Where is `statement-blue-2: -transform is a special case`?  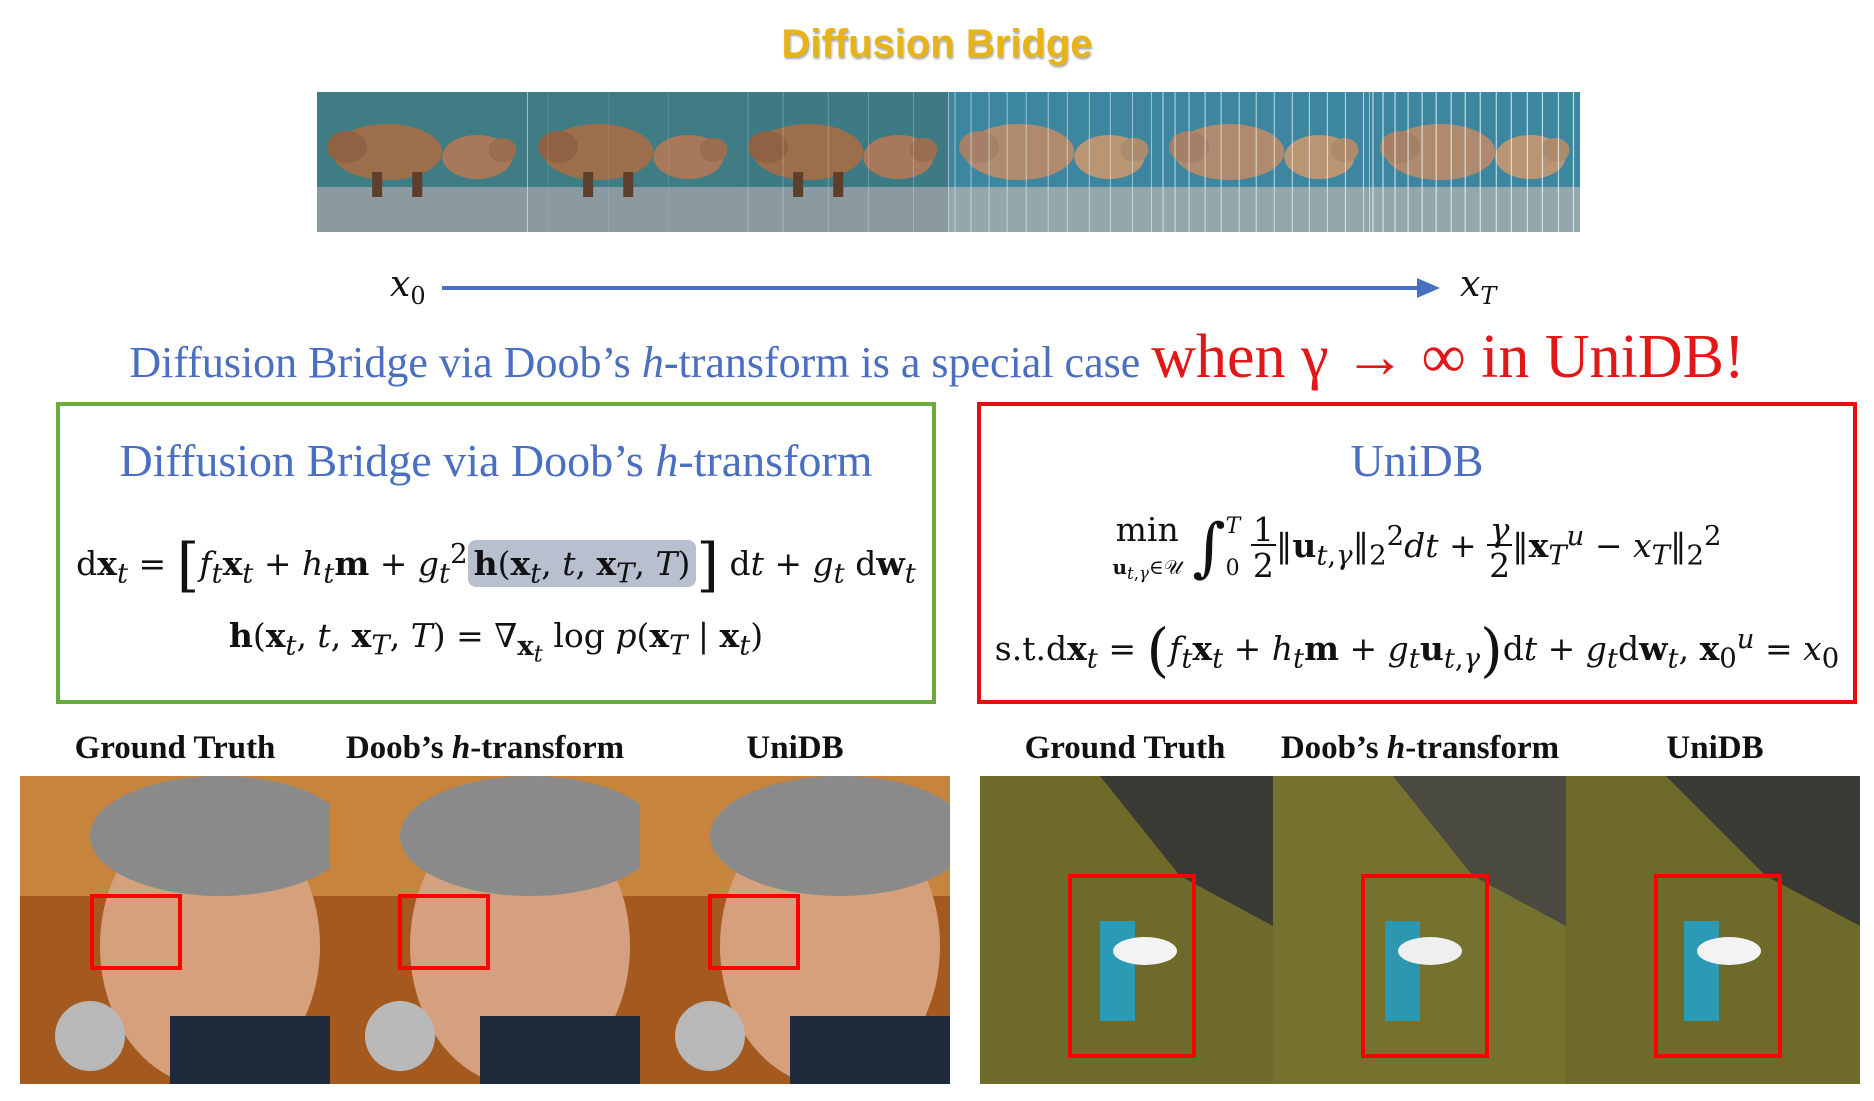
statement-blue-2: -transform is a special case is located at coordinates (907, 362).